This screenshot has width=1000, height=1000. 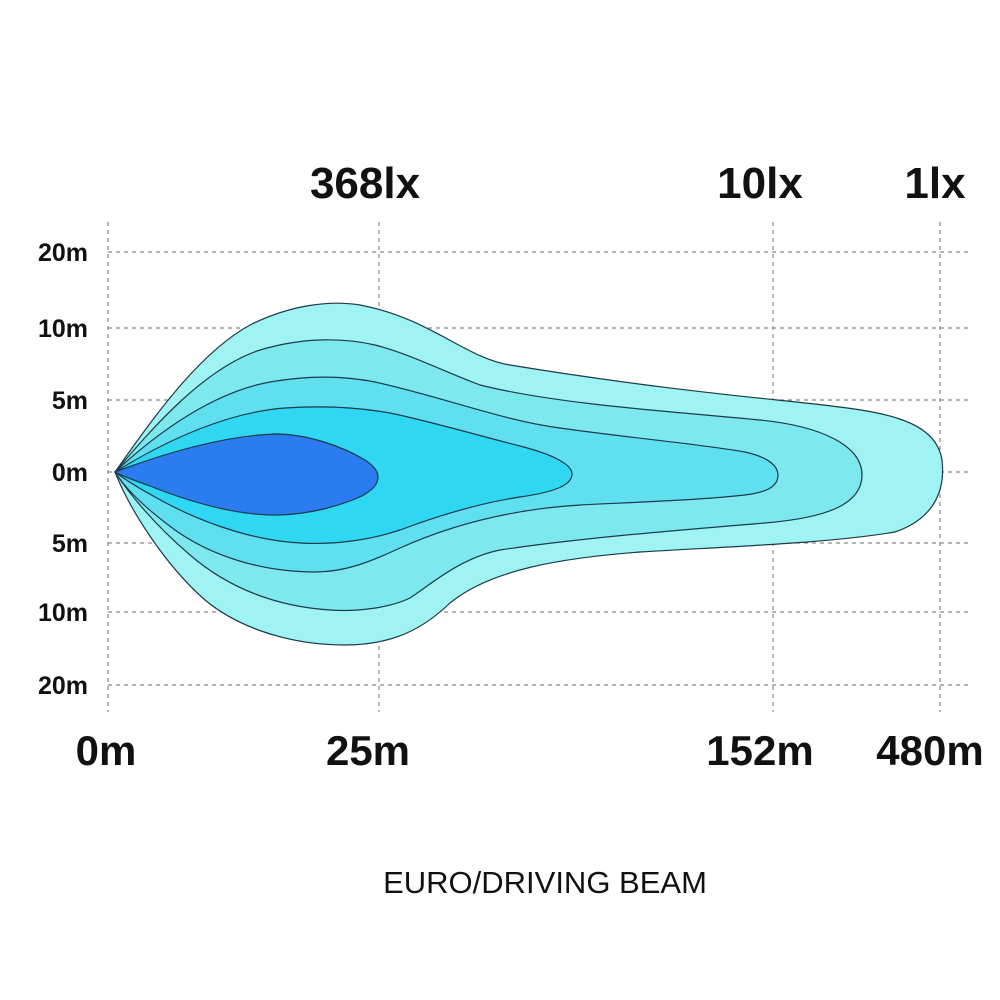 What do you see at coordinates (63, 613) in the screenshot?
I see `side-label-bottom-10: 10m` at bounding box center [63, 613].